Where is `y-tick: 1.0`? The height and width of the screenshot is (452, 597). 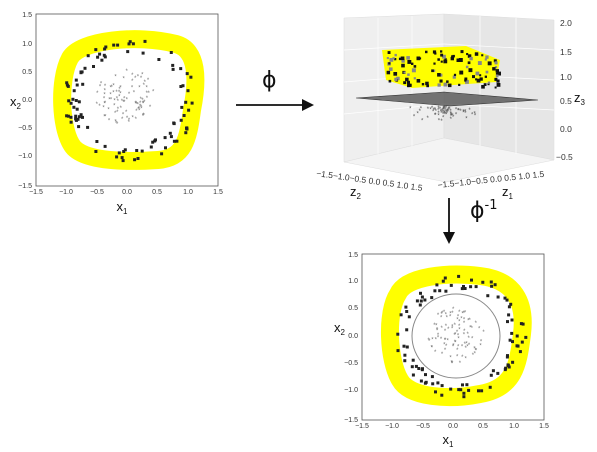
y-tick: 1.0 is located at coordinates (27, 44).